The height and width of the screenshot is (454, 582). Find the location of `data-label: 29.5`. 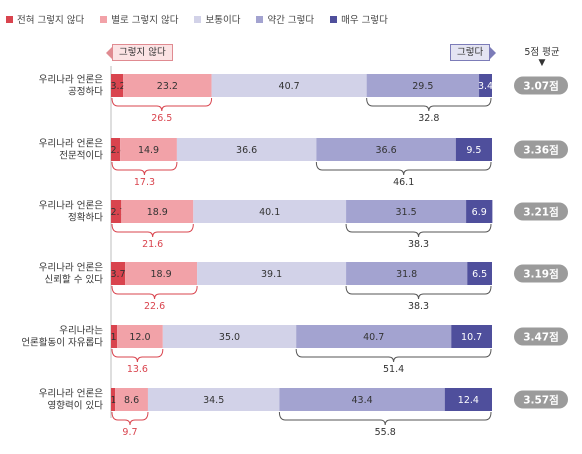

data-label: 29.5 is located at coordinates (422, 86).